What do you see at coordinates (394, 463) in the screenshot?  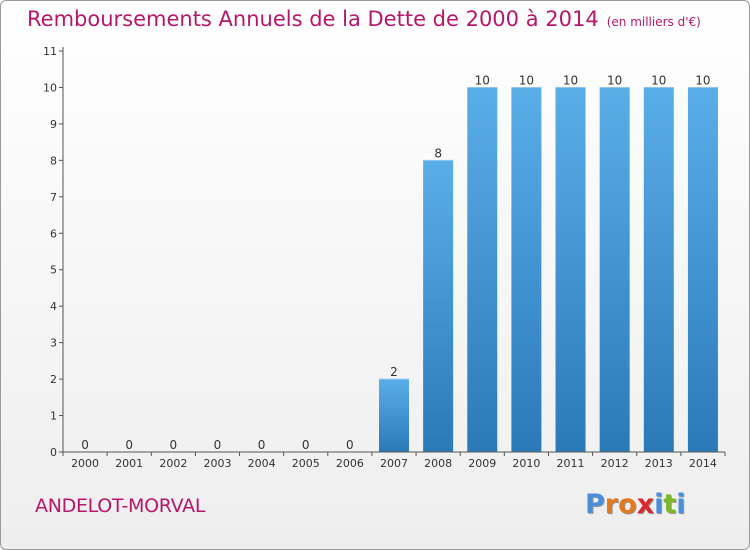 I see `x-tick-label: 2007` at bounding box center [394, 463].